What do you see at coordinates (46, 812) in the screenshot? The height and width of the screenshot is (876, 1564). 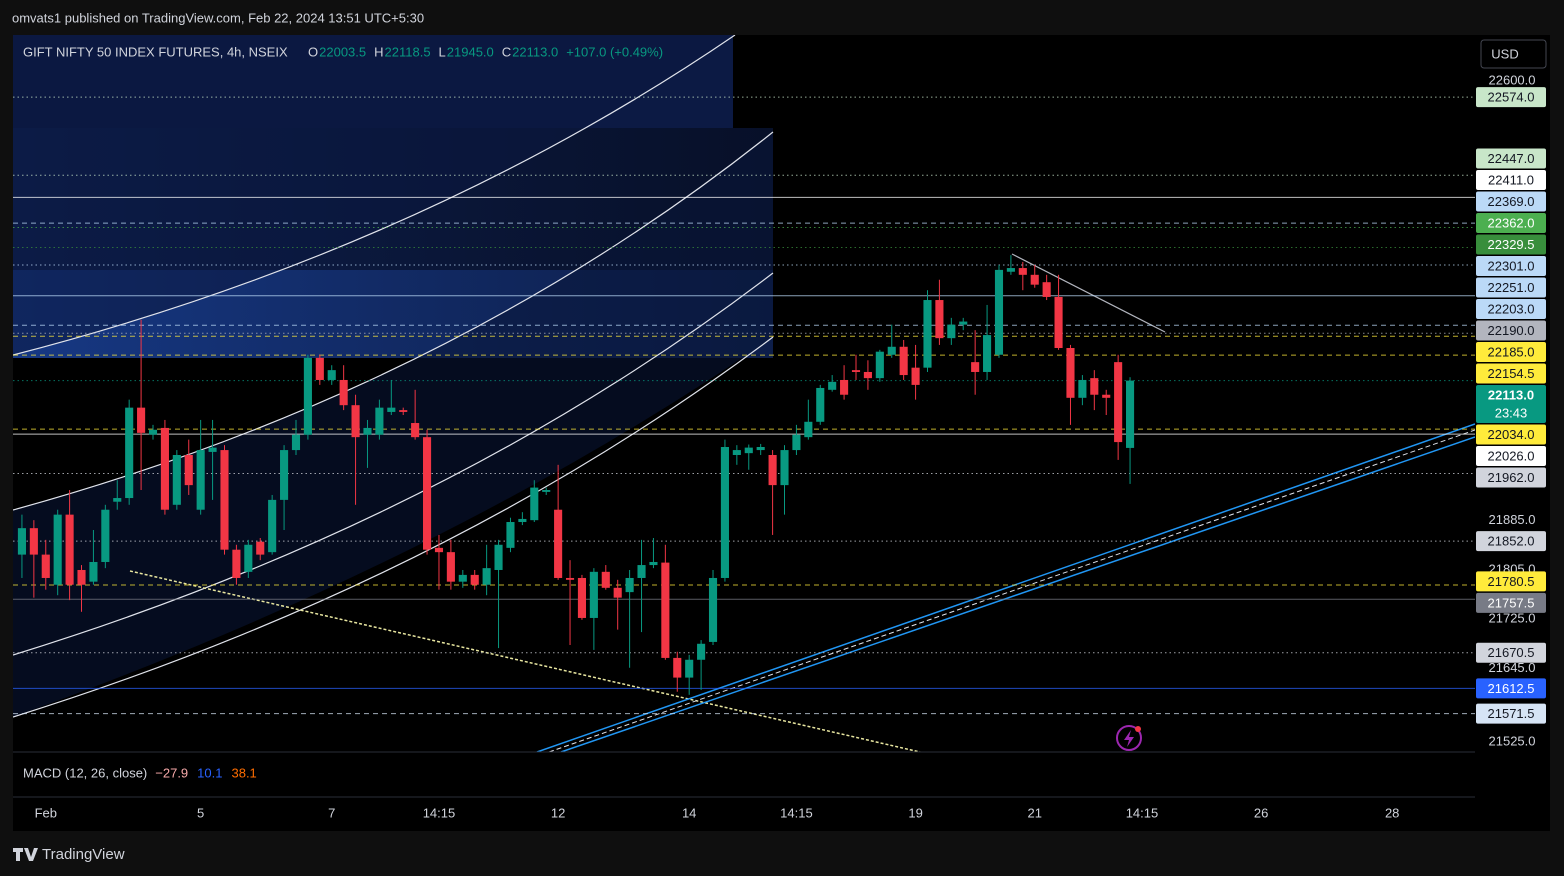 I see `x-tick-label: Feb` at bounding box center [46, 812].